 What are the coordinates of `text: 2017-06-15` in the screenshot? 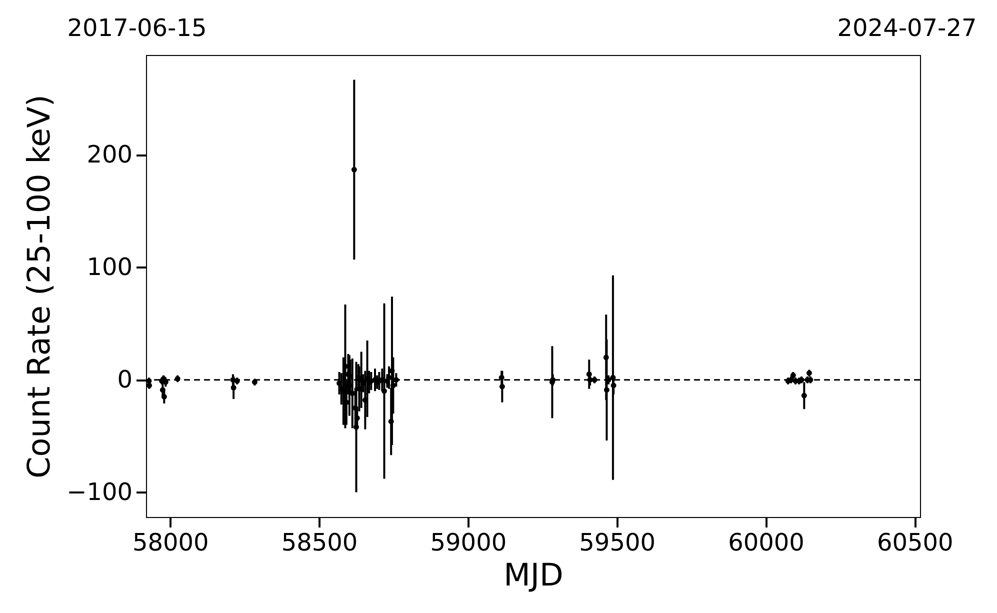 It's located at (137, 28).